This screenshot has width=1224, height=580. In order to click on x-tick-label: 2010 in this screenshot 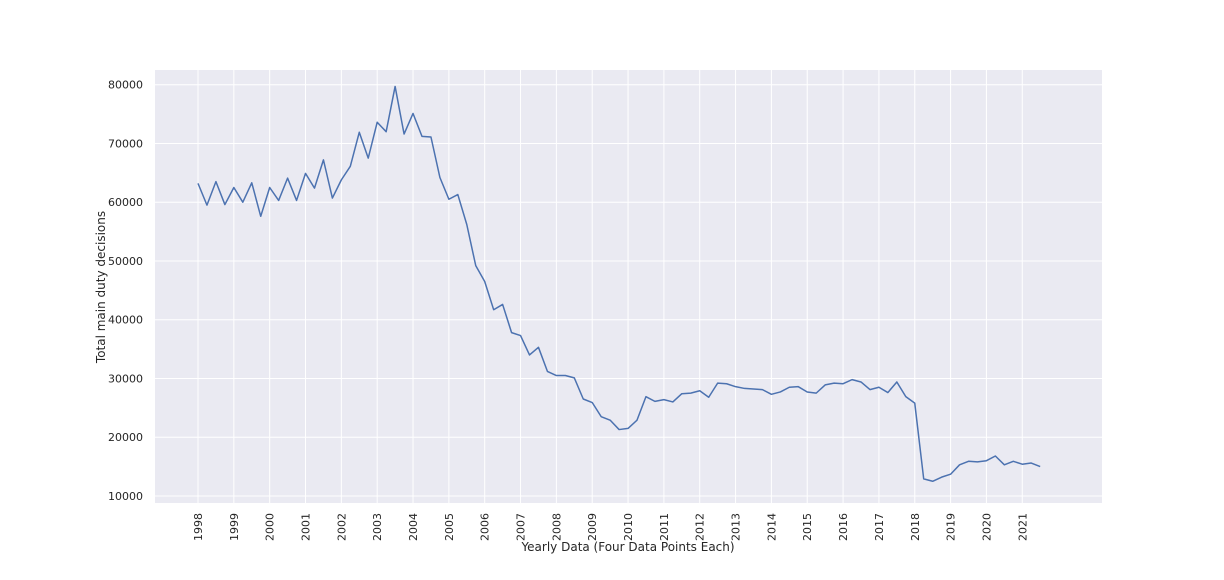, I will do `click(628, 527)`.